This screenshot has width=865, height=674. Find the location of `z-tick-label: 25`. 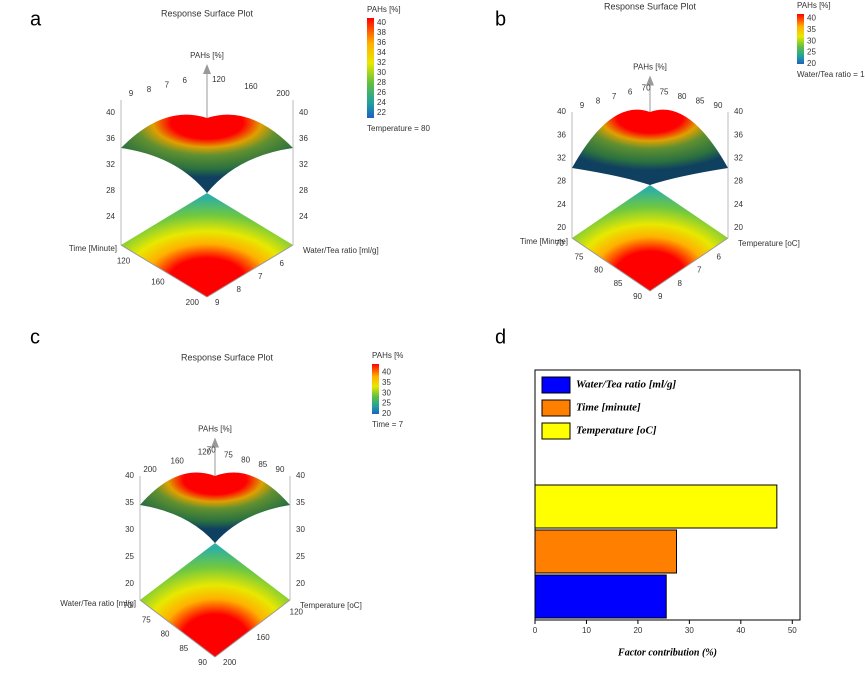

z-tick-label: 25 is located at coordinates (300, 556).